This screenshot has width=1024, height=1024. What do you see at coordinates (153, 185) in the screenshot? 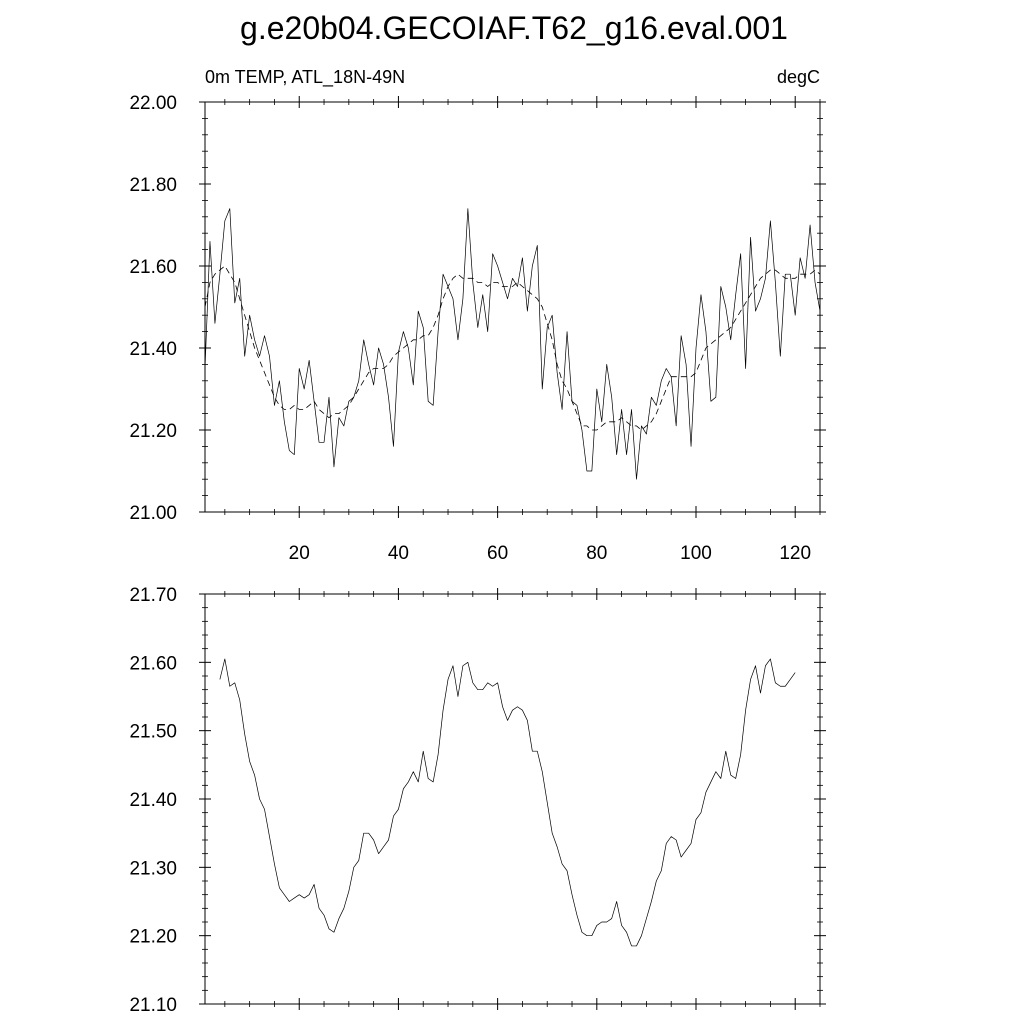
I see `y-tick-label: 21.80` at bounding box center [153, 185].